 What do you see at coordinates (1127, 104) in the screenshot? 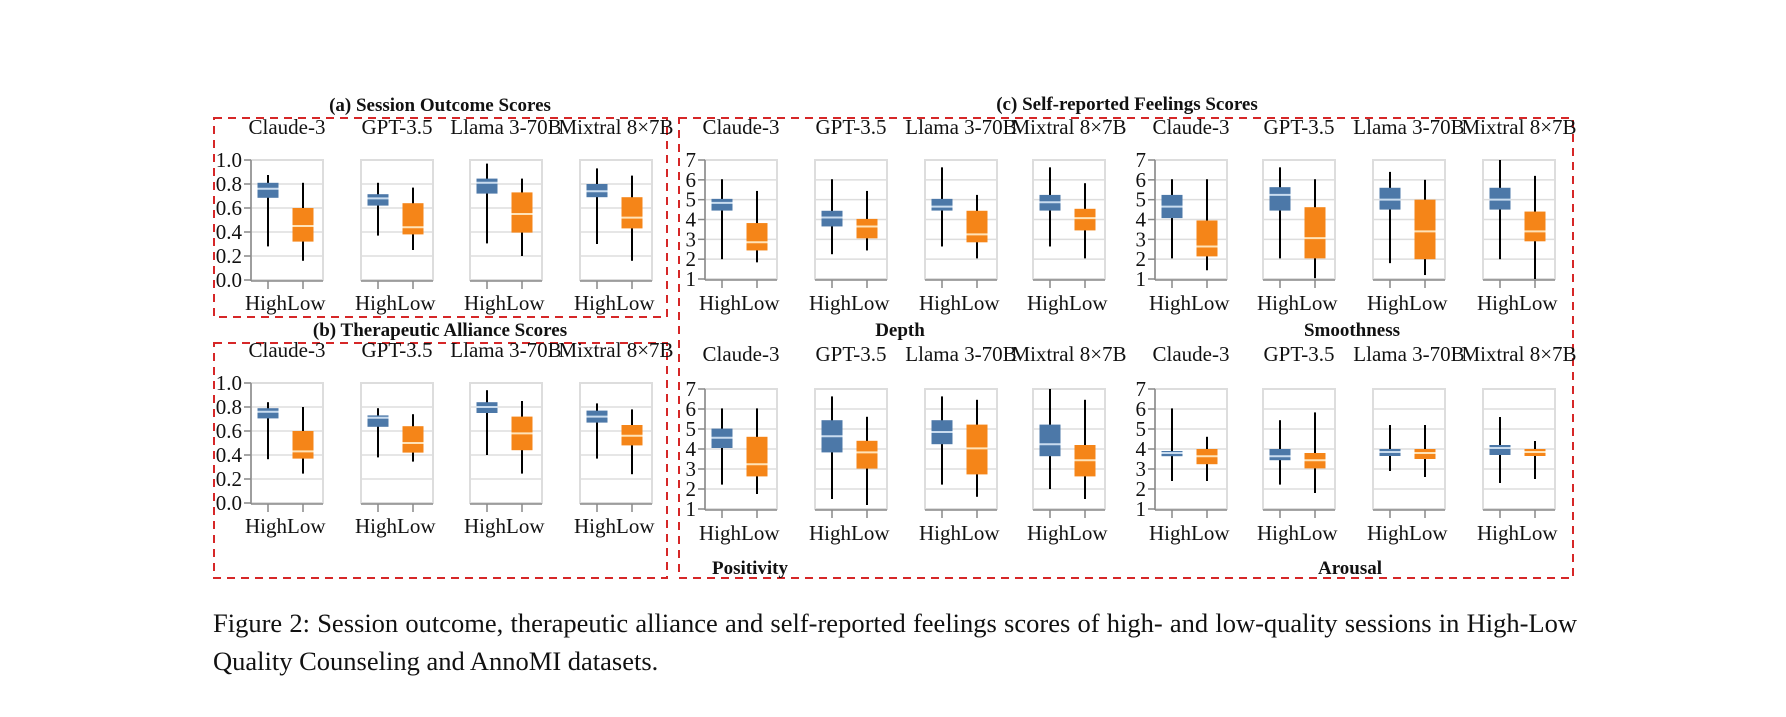
I see `panel-c-title: (c) Self-reported Feelings Scores` at bounding box center [1127, 104].